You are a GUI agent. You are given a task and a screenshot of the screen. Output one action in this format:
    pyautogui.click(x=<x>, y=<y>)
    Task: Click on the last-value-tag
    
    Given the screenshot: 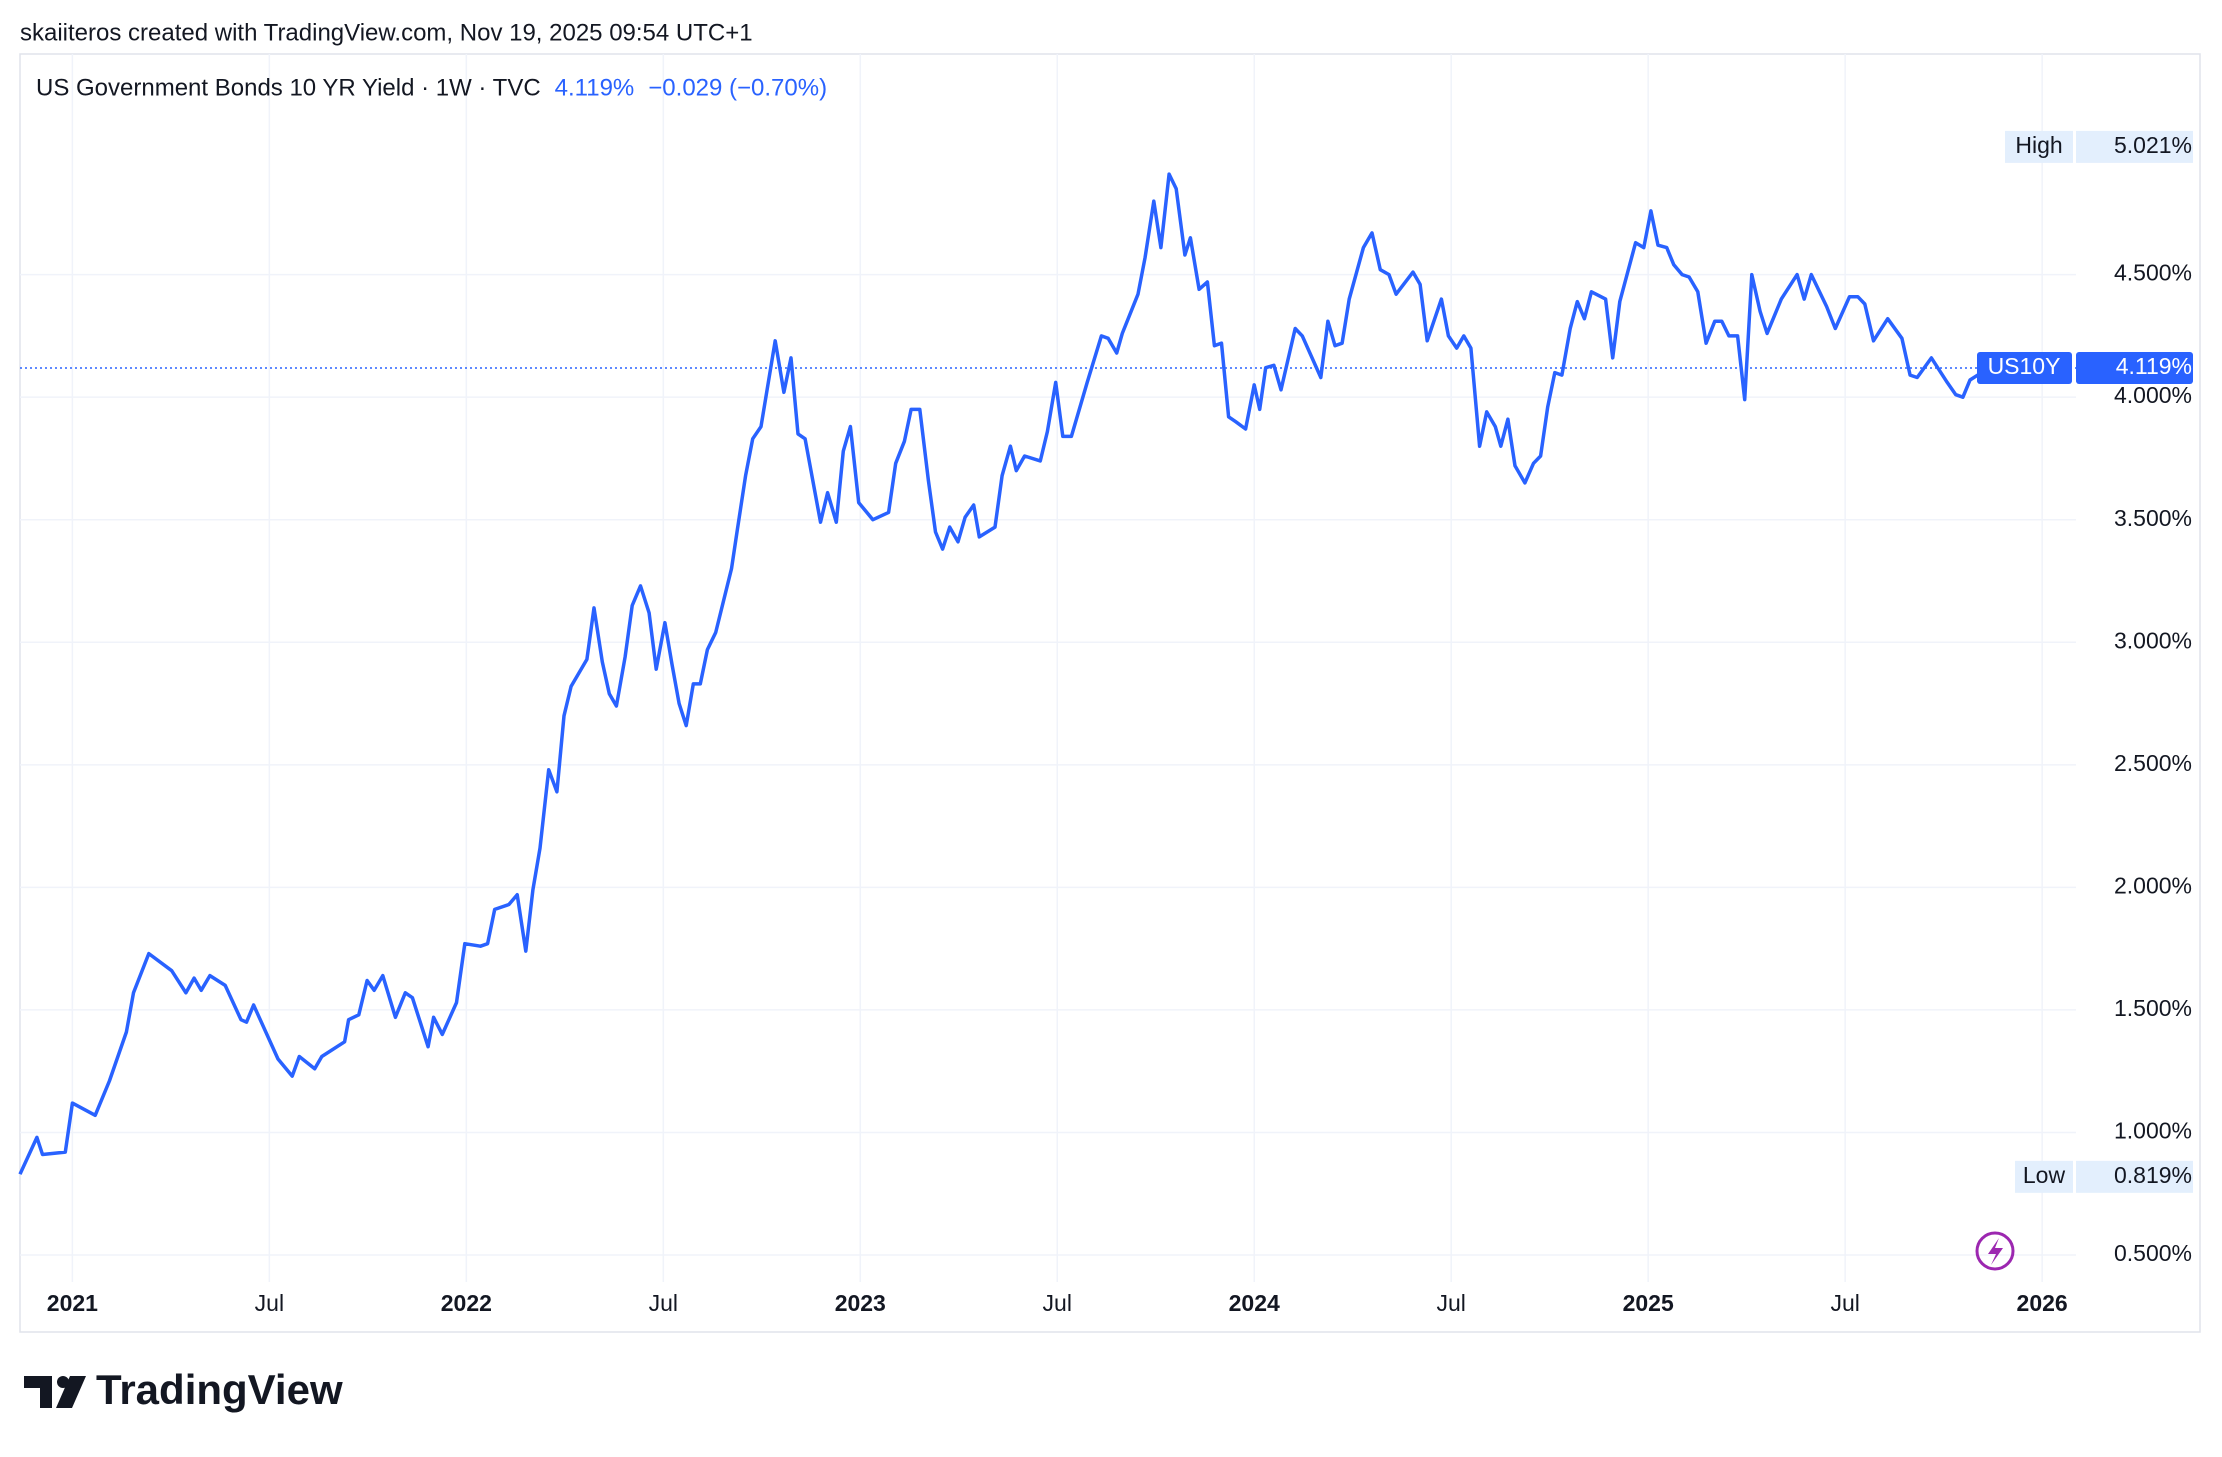 What is the action you would take?
    pyautogui.click(x=2134, y=367)
    